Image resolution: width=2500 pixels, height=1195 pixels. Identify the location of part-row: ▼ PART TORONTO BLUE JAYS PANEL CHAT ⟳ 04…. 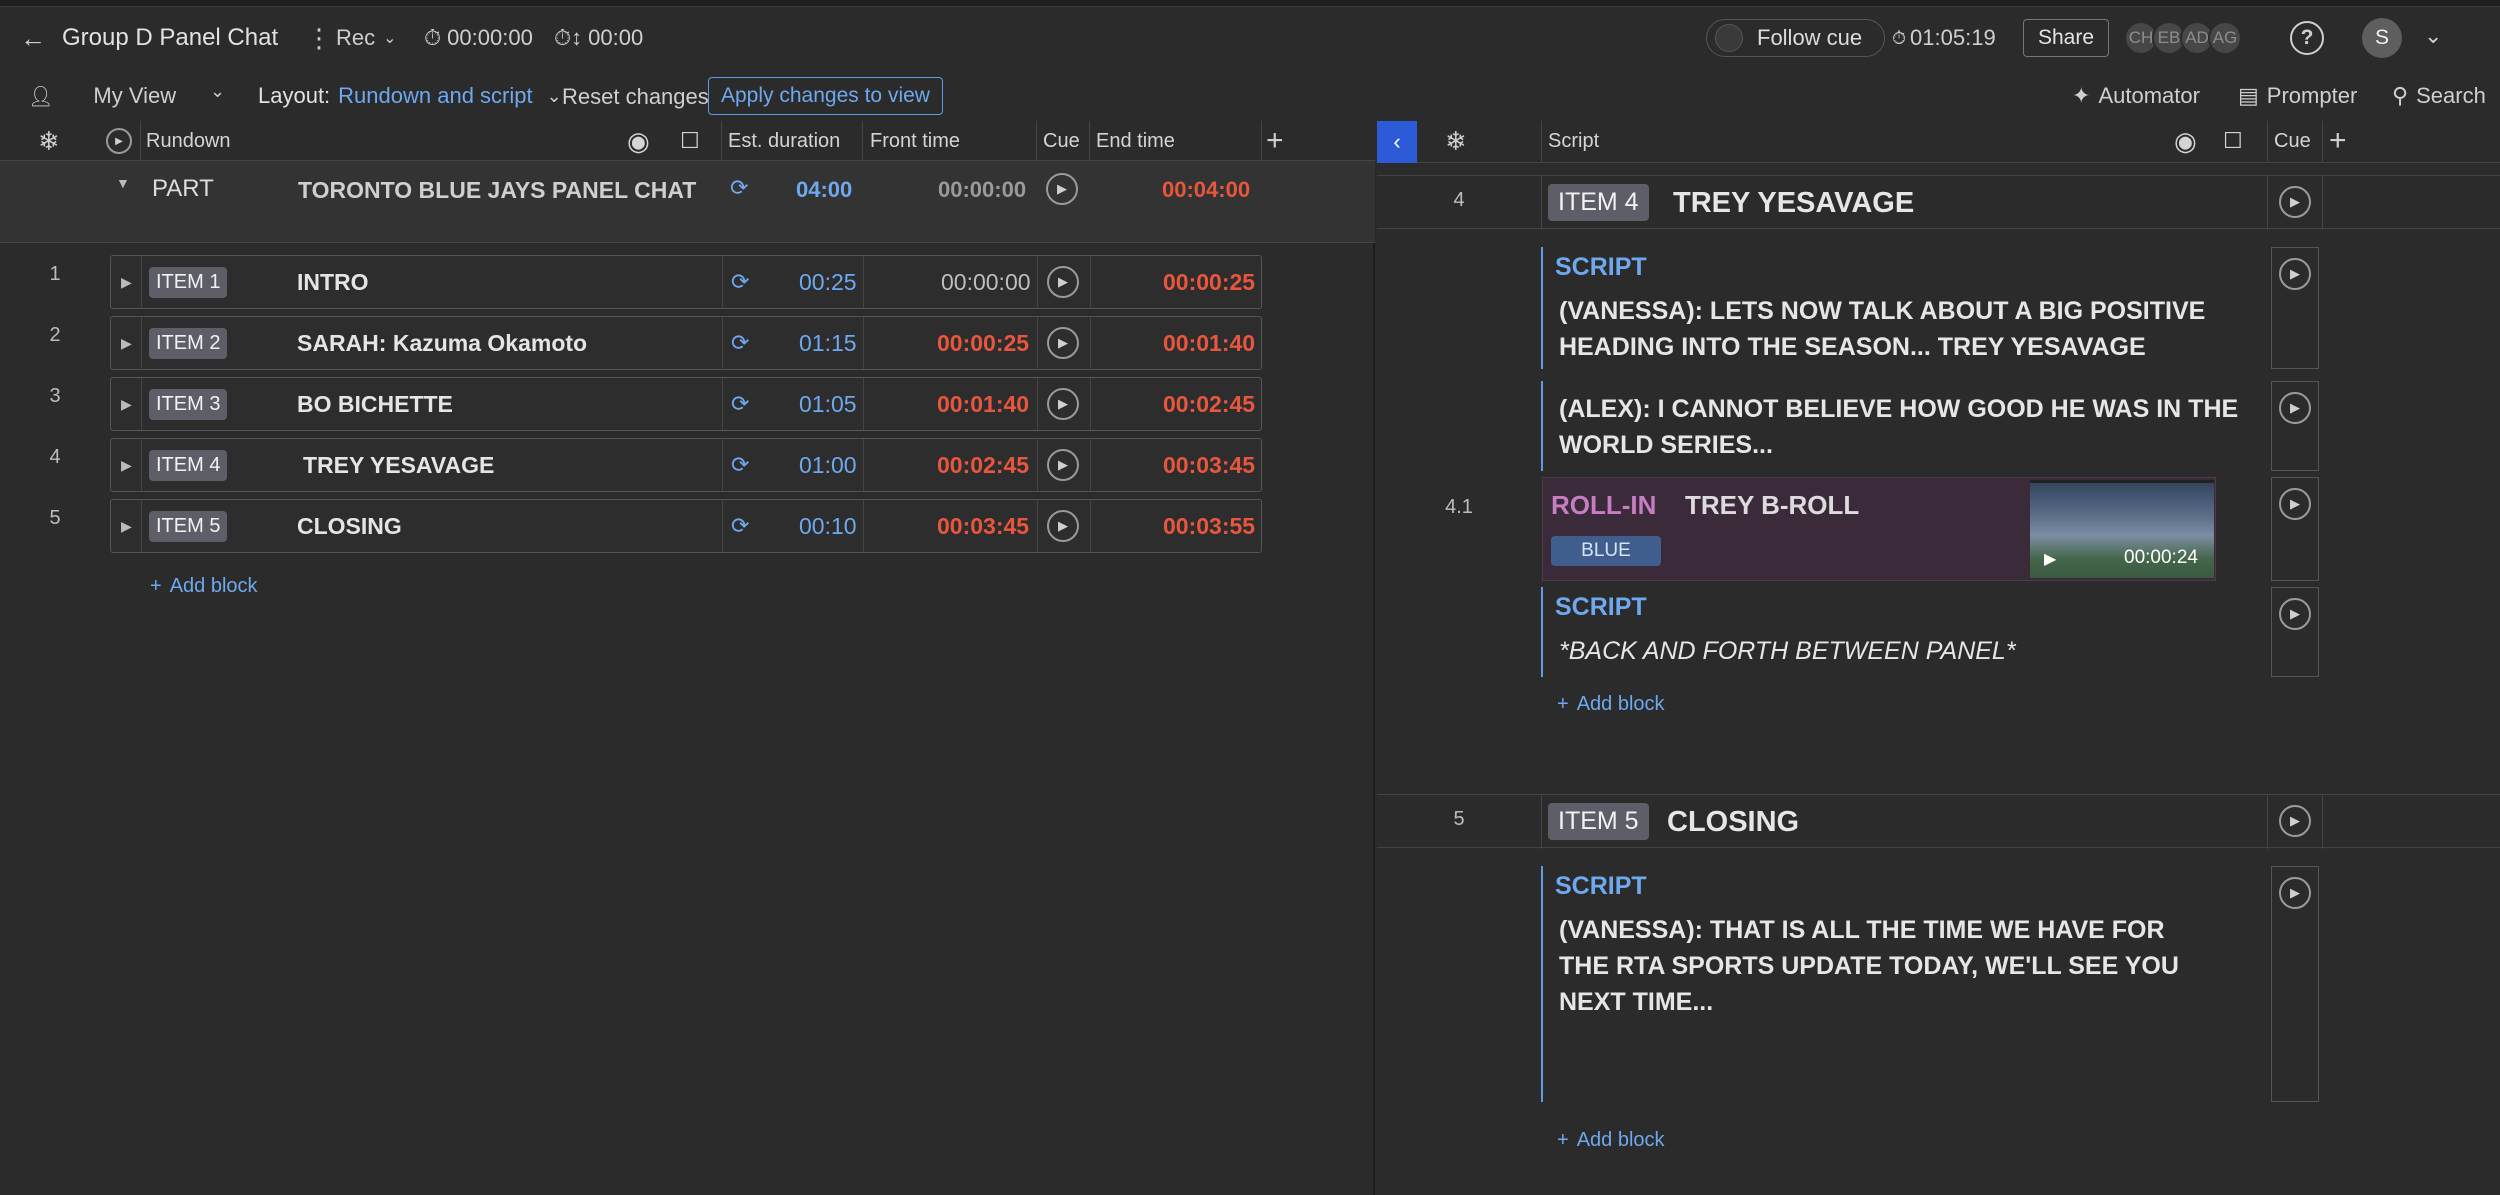
(687, 202).